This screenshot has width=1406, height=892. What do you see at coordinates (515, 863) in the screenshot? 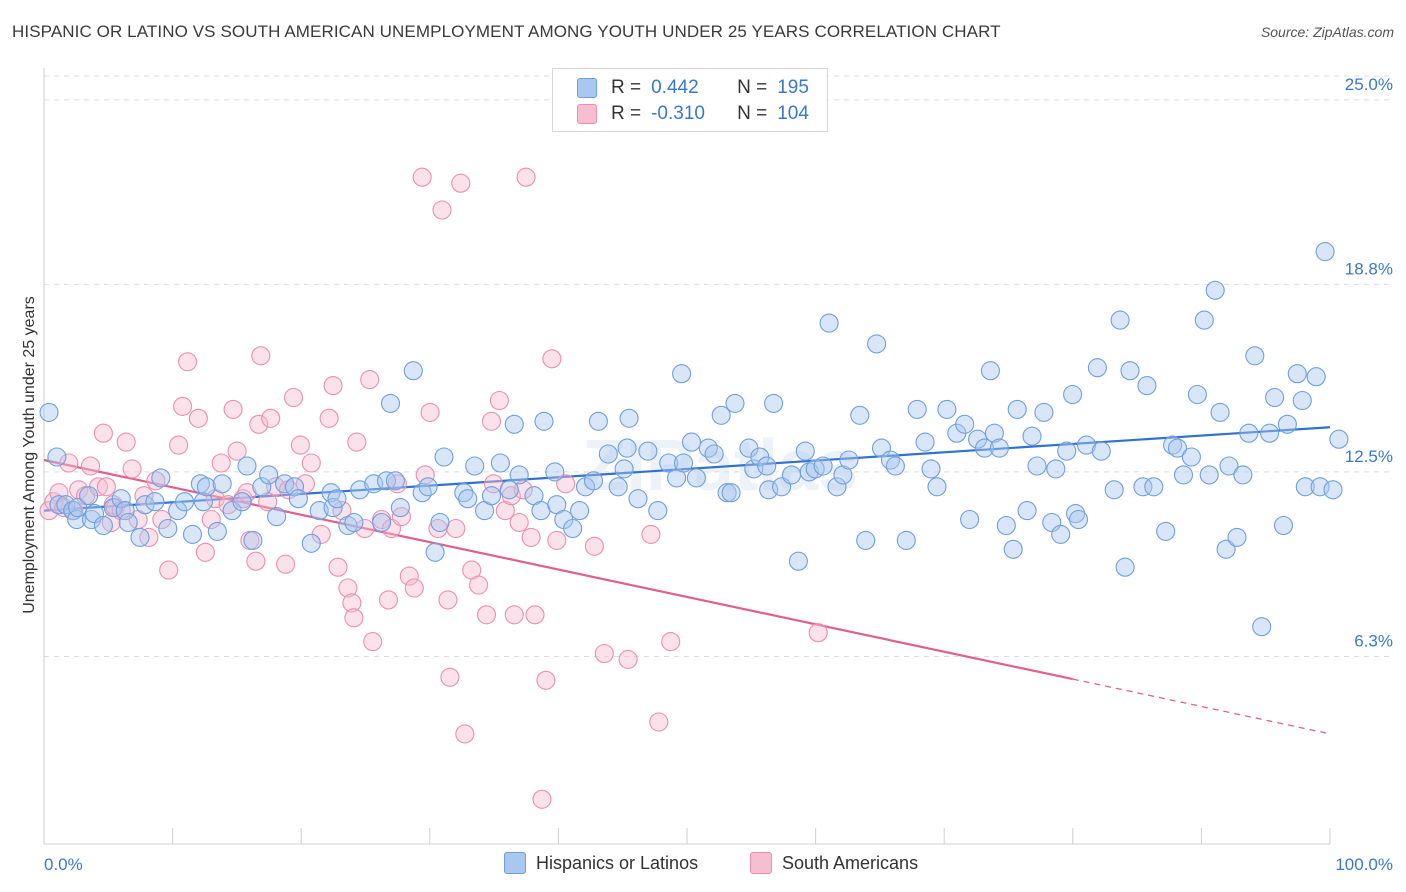
I see `bottom-legend-swatch-hispanics` at bounding box center [515, 863].